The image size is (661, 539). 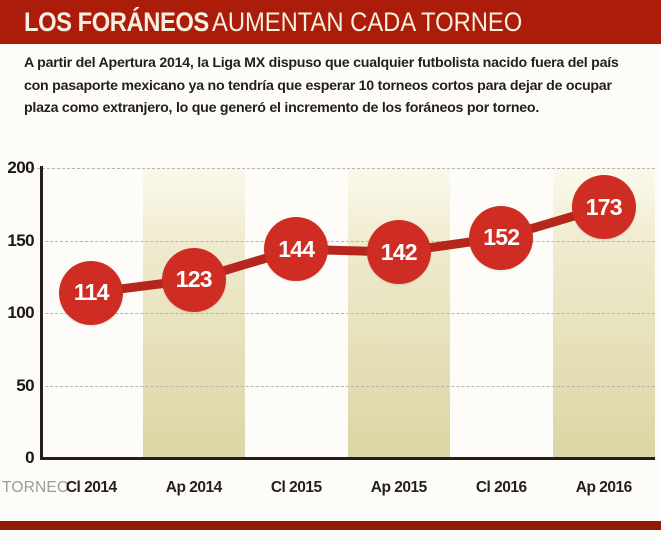 I want to click on data-point-marker: 142, so click(x=398, y=252).